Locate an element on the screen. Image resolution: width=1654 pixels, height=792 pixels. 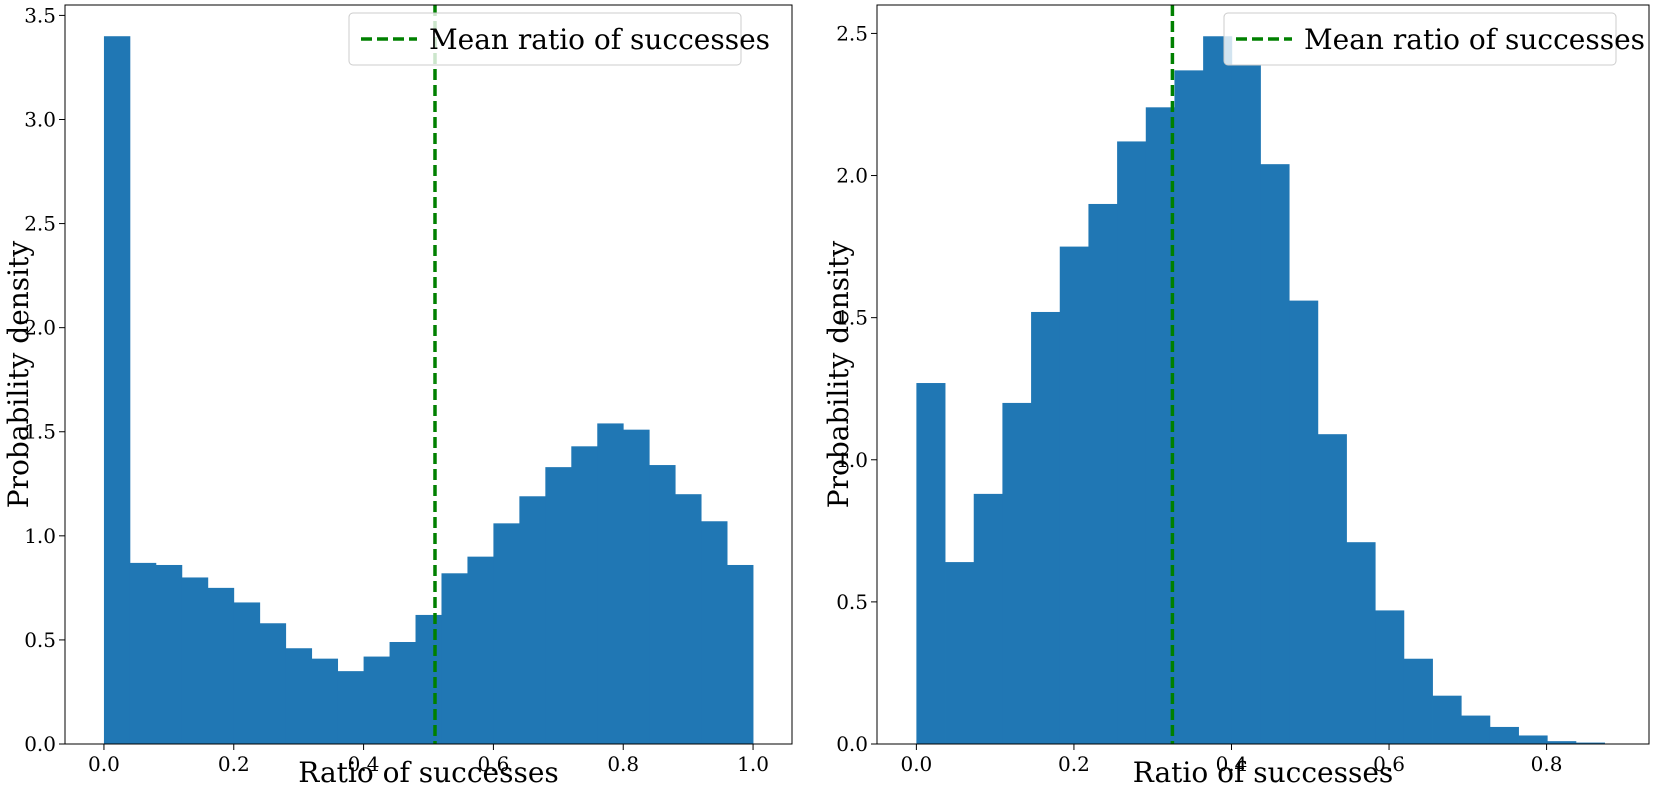
y-tick-label: 3.5 is located at coordinates (40, 15).